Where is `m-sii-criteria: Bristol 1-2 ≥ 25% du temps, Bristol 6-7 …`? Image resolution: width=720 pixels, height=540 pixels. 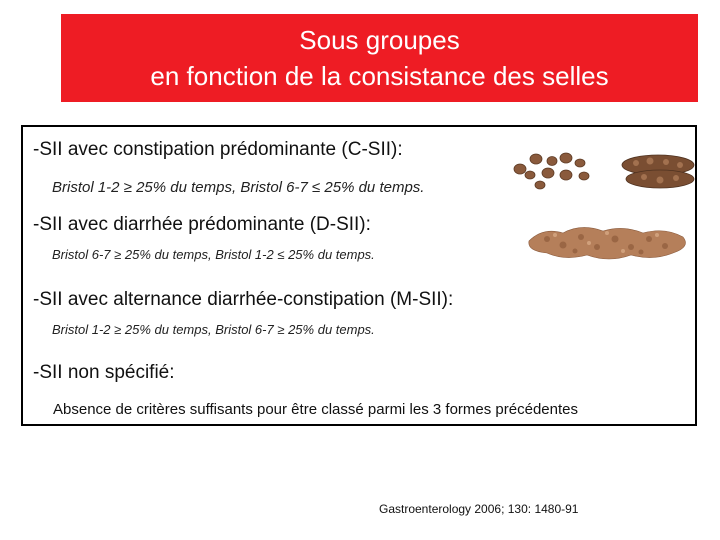
m-sii-criteria: Bristol 1-2 ≥ 25% du temps, Bristol 6-7 … is located at coordinates (213, 329).